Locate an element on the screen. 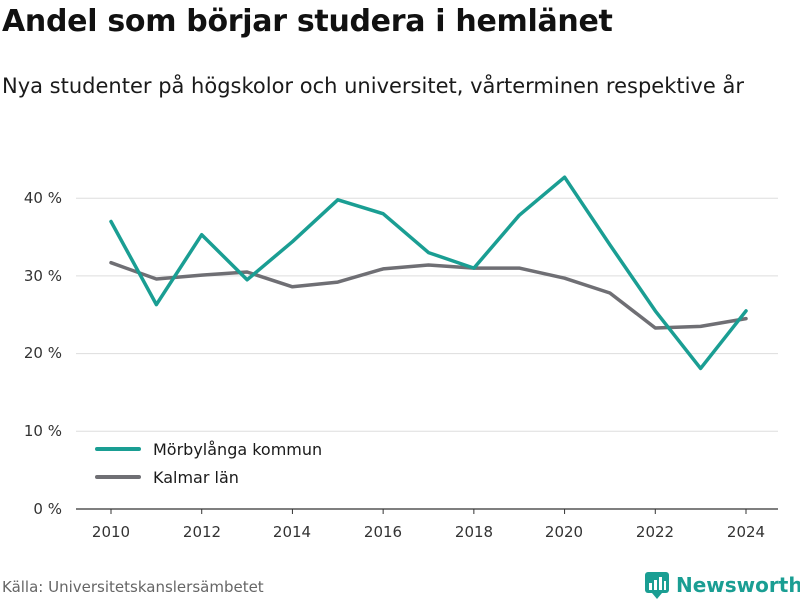  legend-label-morbylanga: Mörbylånga kommun is located at coordinates (237, 449).